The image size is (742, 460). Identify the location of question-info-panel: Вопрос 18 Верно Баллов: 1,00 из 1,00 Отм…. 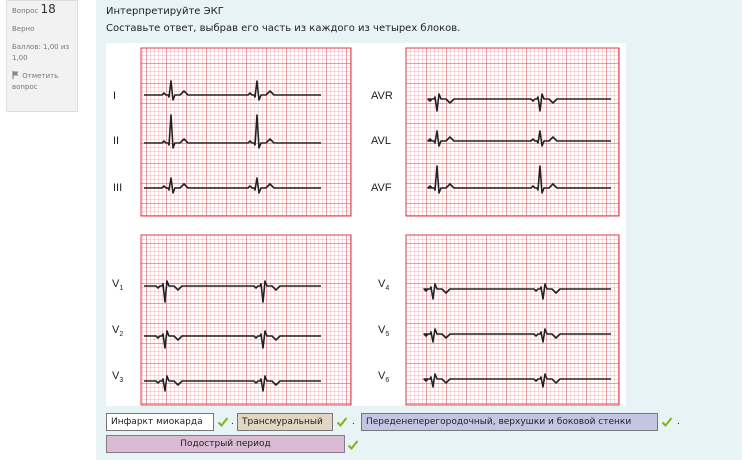
(42, 56).